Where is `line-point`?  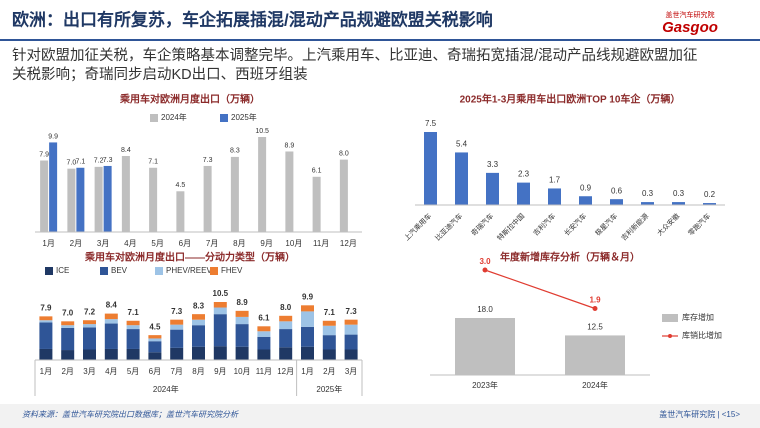
line-point is located at coordinates (485, 270).